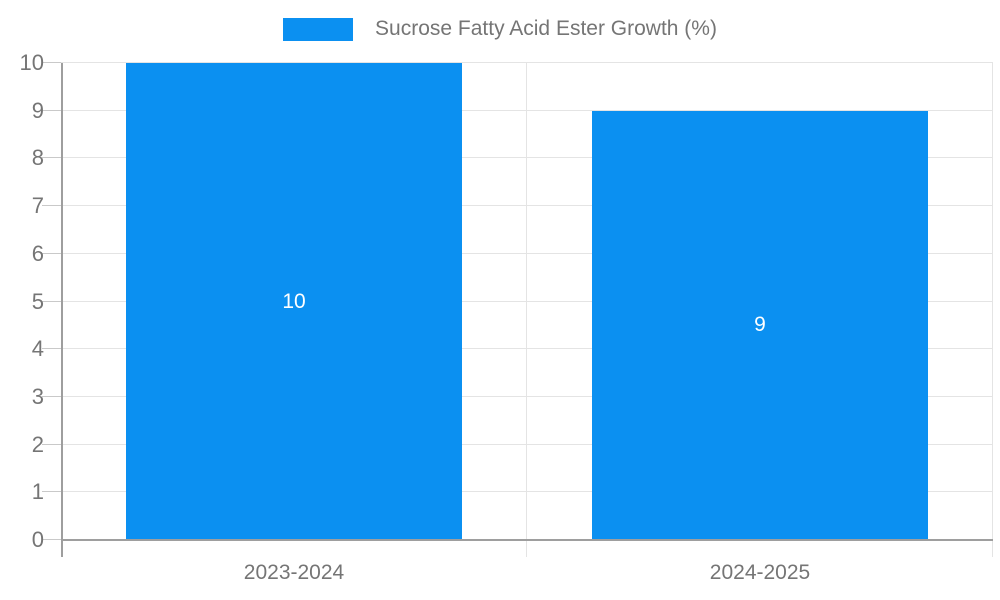  I want to click on y-tick-label: 7, so click(37, 206).